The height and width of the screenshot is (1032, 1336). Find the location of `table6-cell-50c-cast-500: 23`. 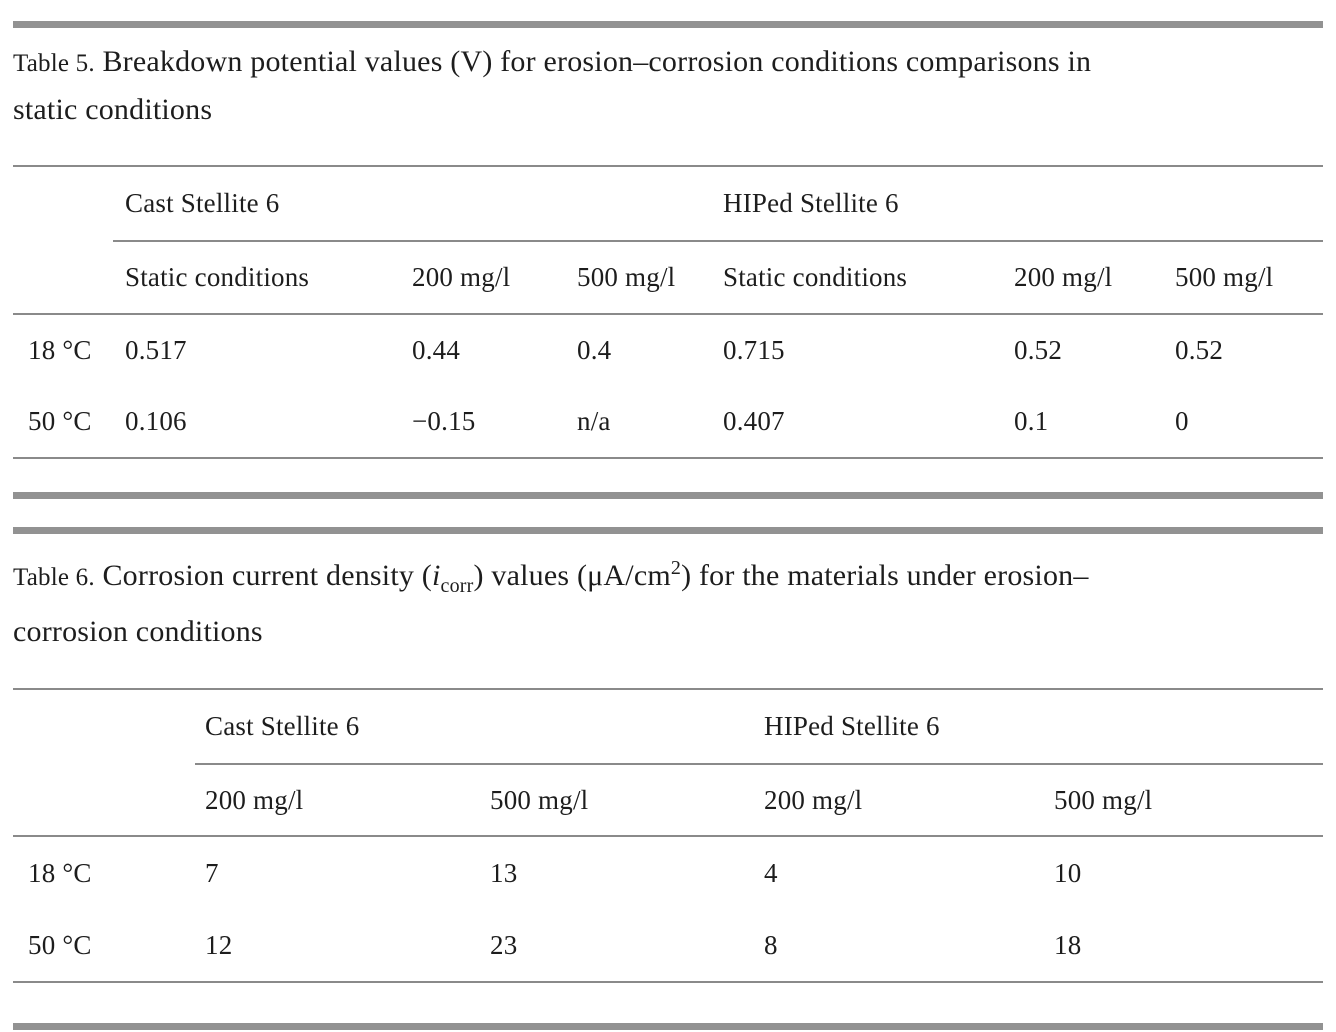

table6-cell-50c-cast-500: 23 is located at coordinates (504, 944).